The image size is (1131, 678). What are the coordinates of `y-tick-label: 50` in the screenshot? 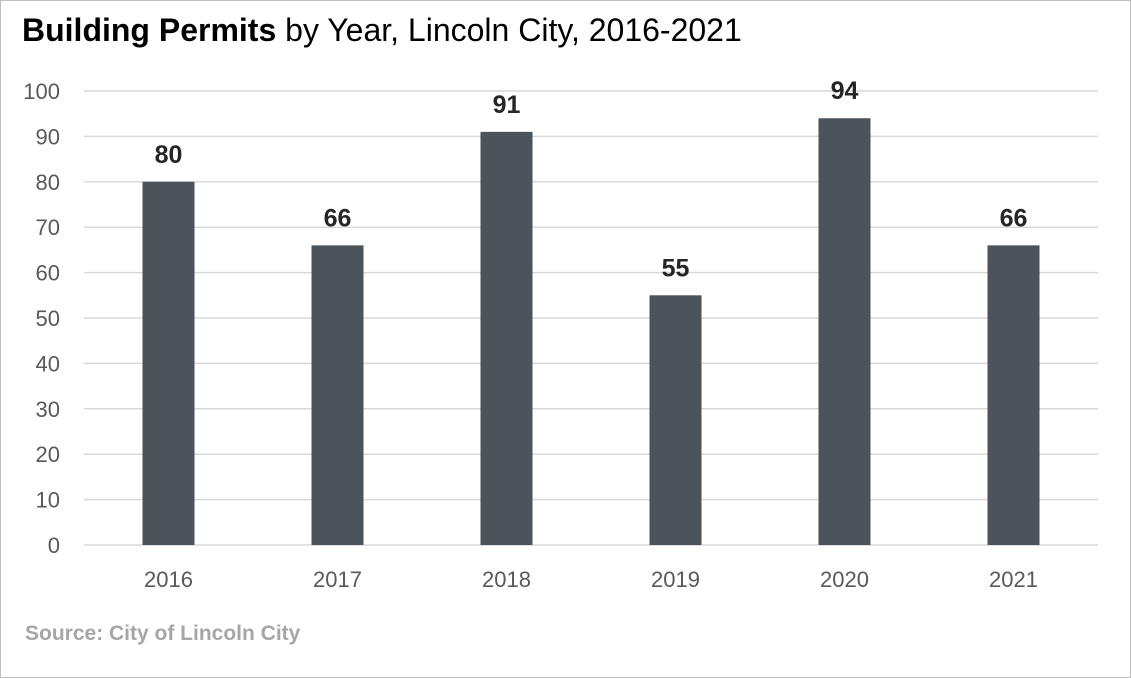 It's located at (48, 318).